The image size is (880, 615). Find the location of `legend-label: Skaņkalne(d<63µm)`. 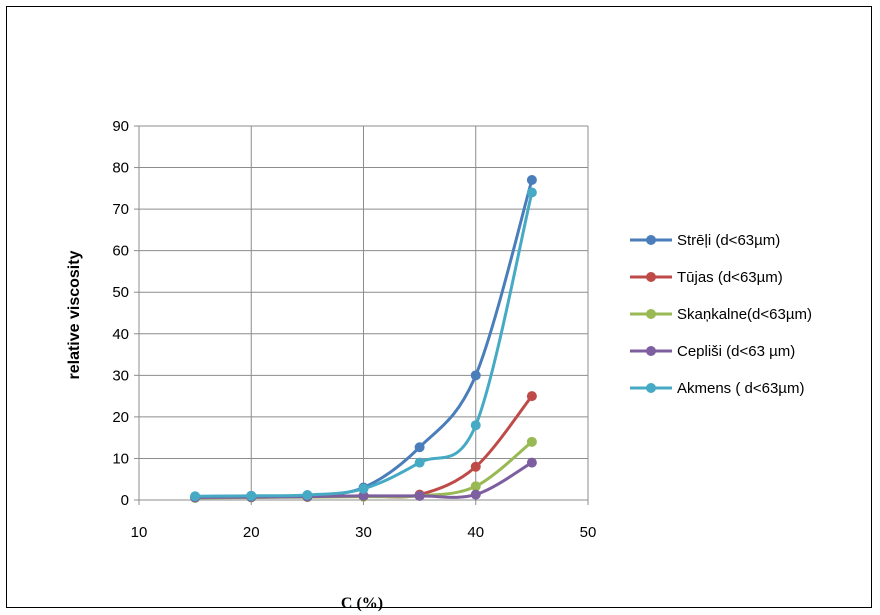

legend-label: Skaņkalne(d<63µm) is located at coordinates (744, 314).